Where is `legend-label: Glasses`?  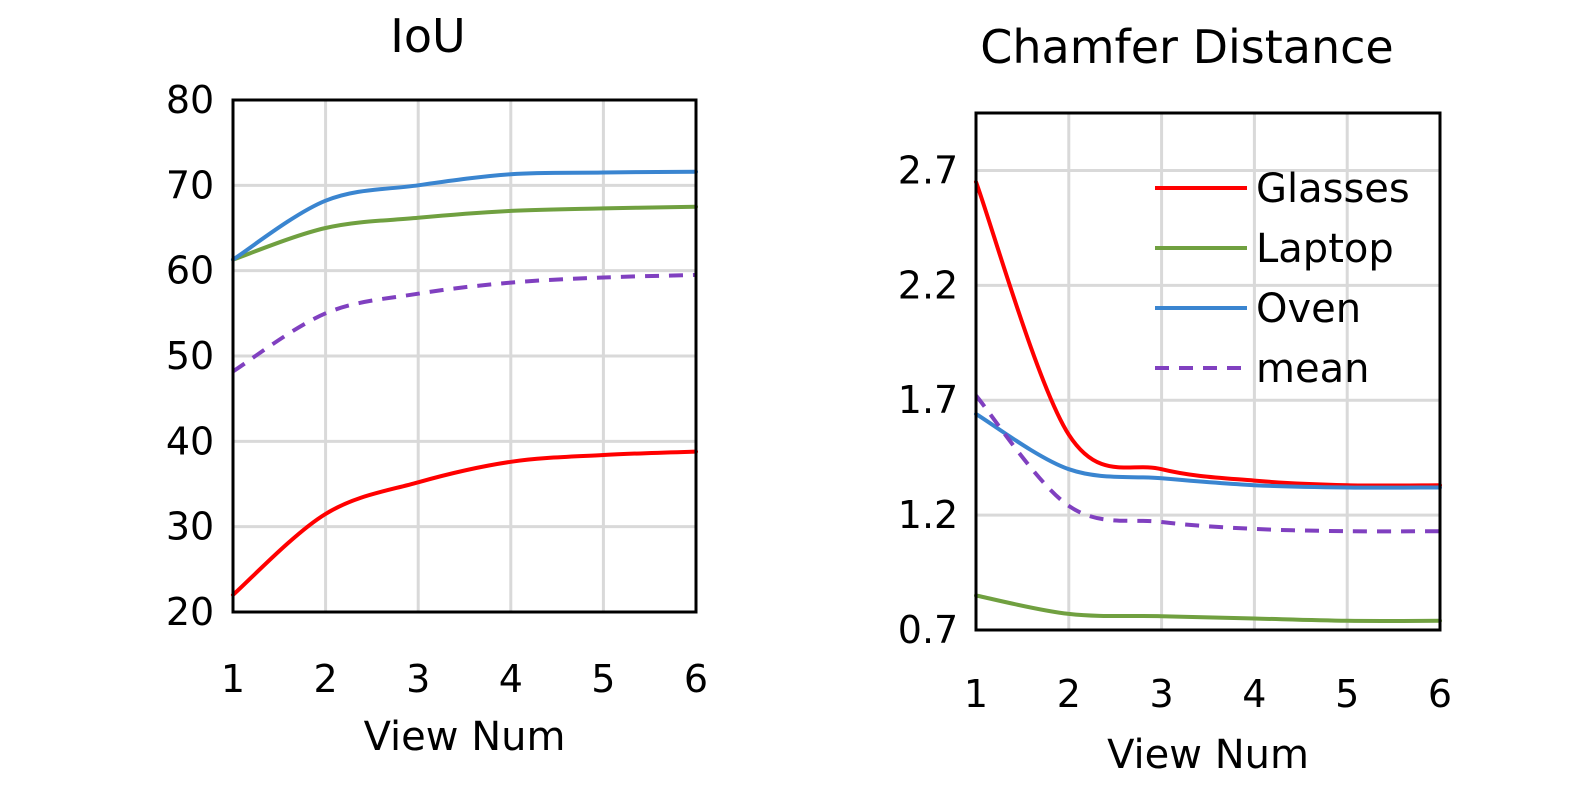 legend-label: Glasses is located at coordinates (1333, 189).